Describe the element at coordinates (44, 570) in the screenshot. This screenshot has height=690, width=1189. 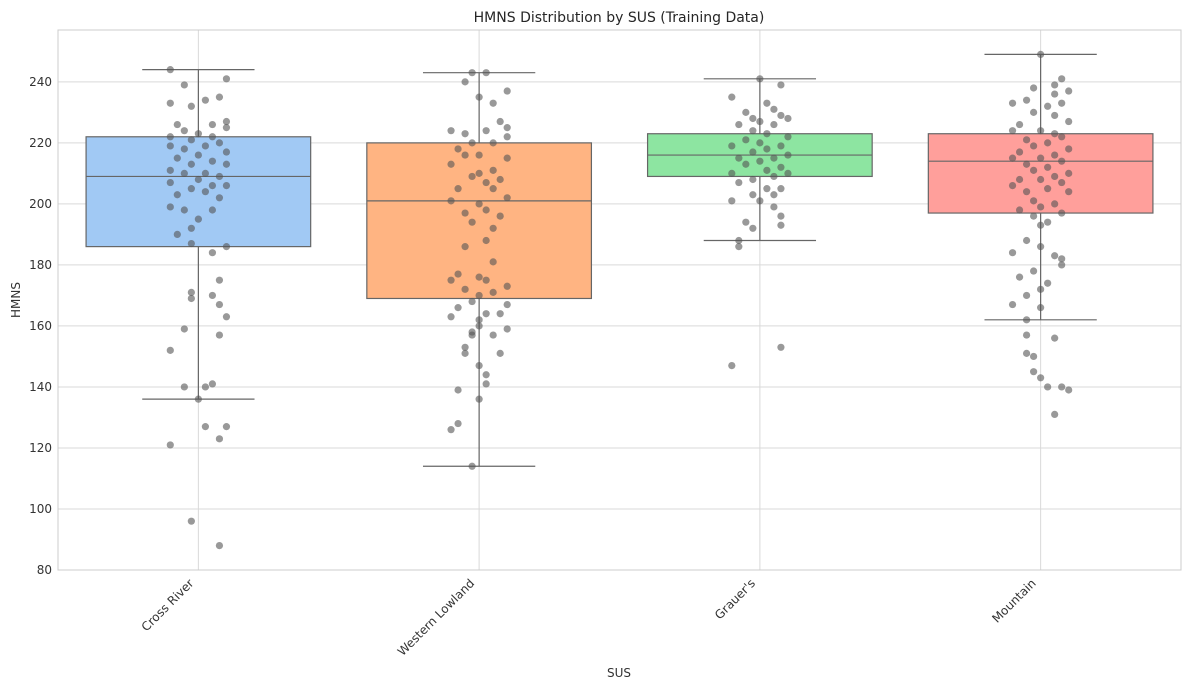
I see `y-tick-label: 80` at that location.